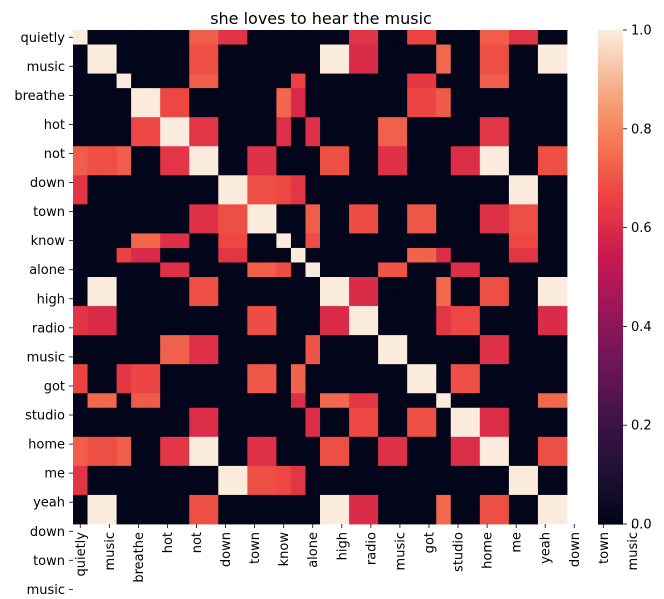 The width and height of the screenshot is (664, 599). Describe the element at coordinates (47, 532) in the screenshot. I see `y-tick-label: down` at that location.